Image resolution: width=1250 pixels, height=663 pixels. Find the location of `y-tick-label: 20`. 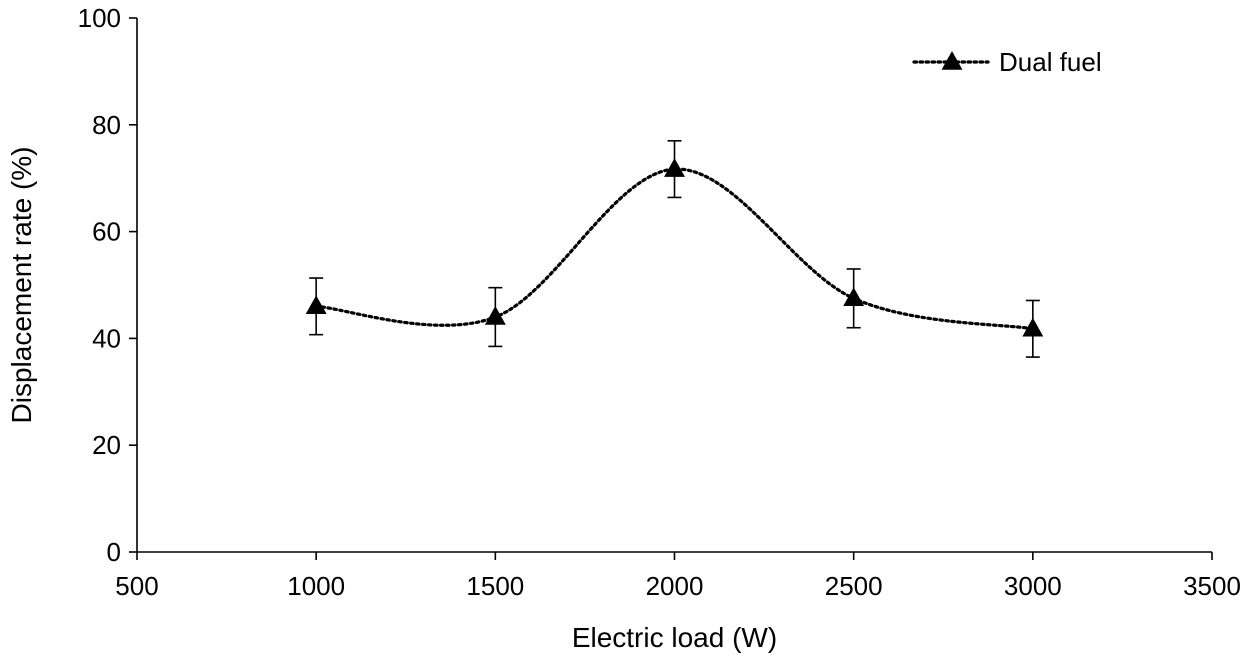

y-tick-label: 20 is located at coordinates (106, 445).